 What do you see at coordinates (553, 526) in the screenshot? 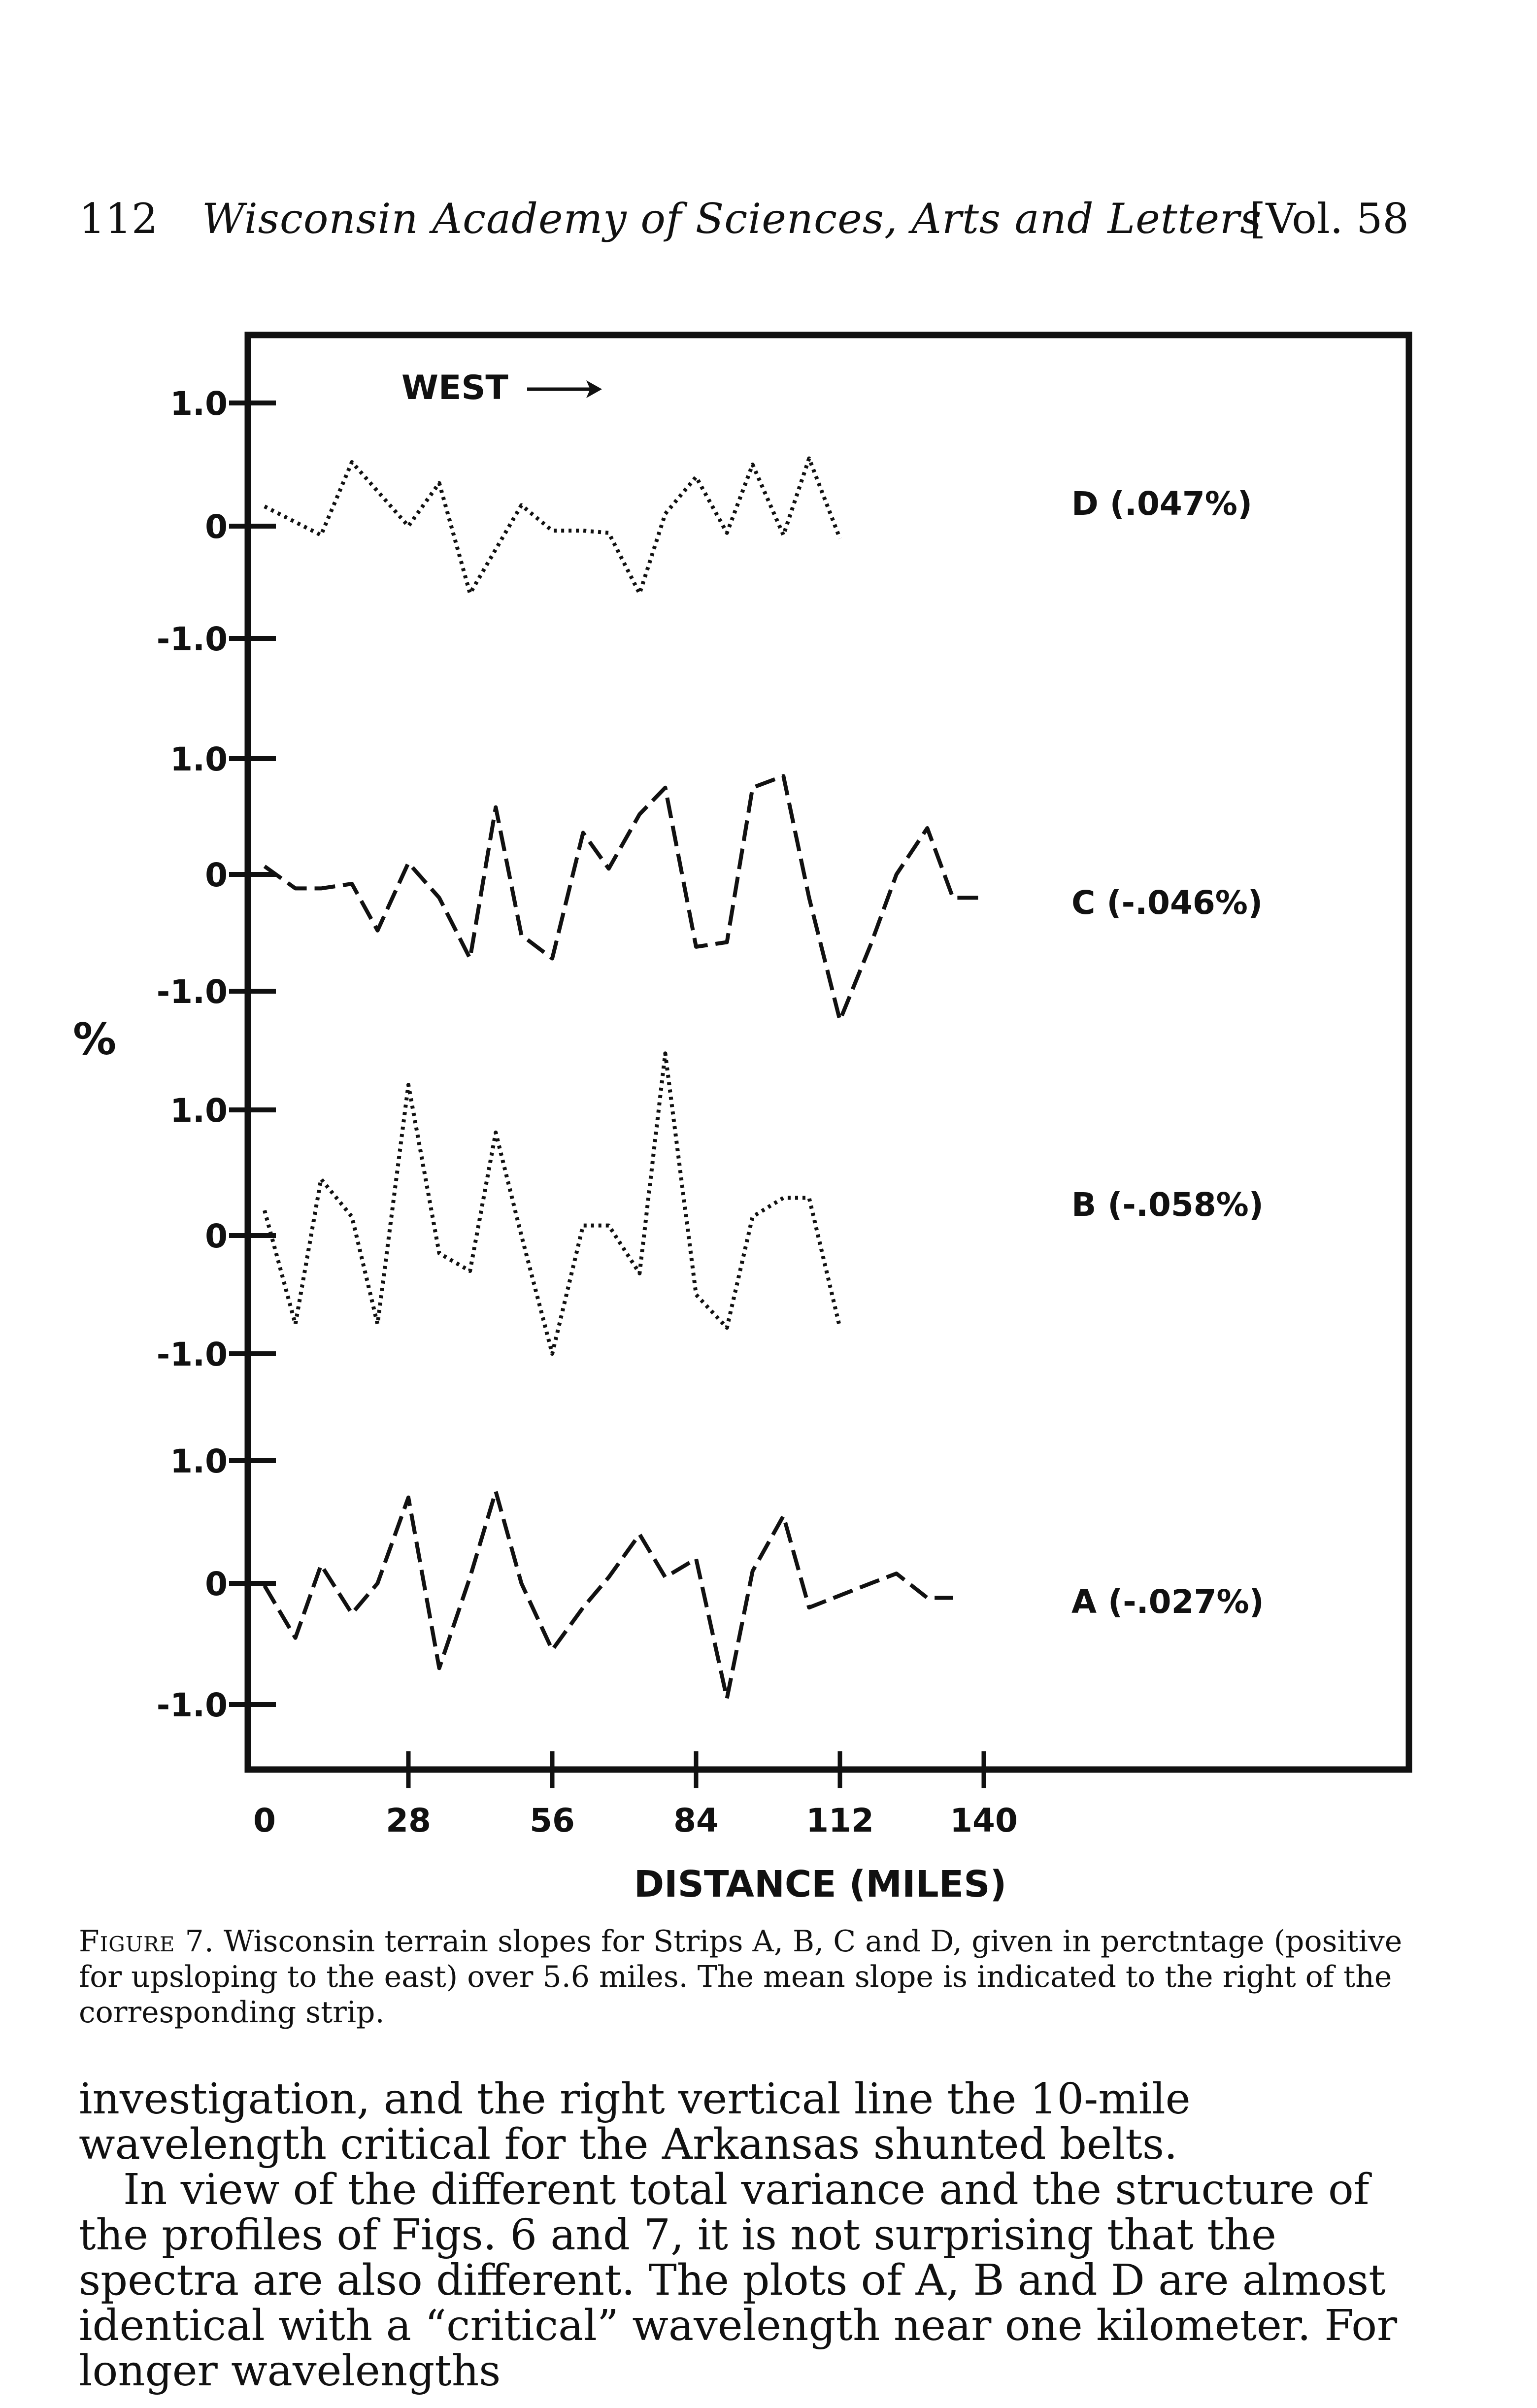
I see `series-line-D` at bounding box center [553, 526].